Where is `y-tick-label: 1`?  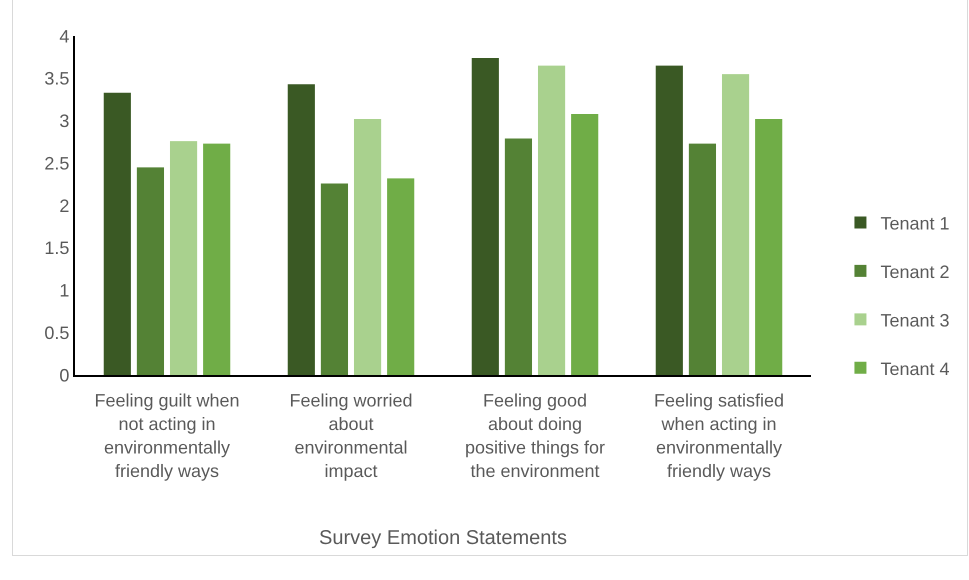
y-tick-label: 1 is located at coordinates (64, 290).